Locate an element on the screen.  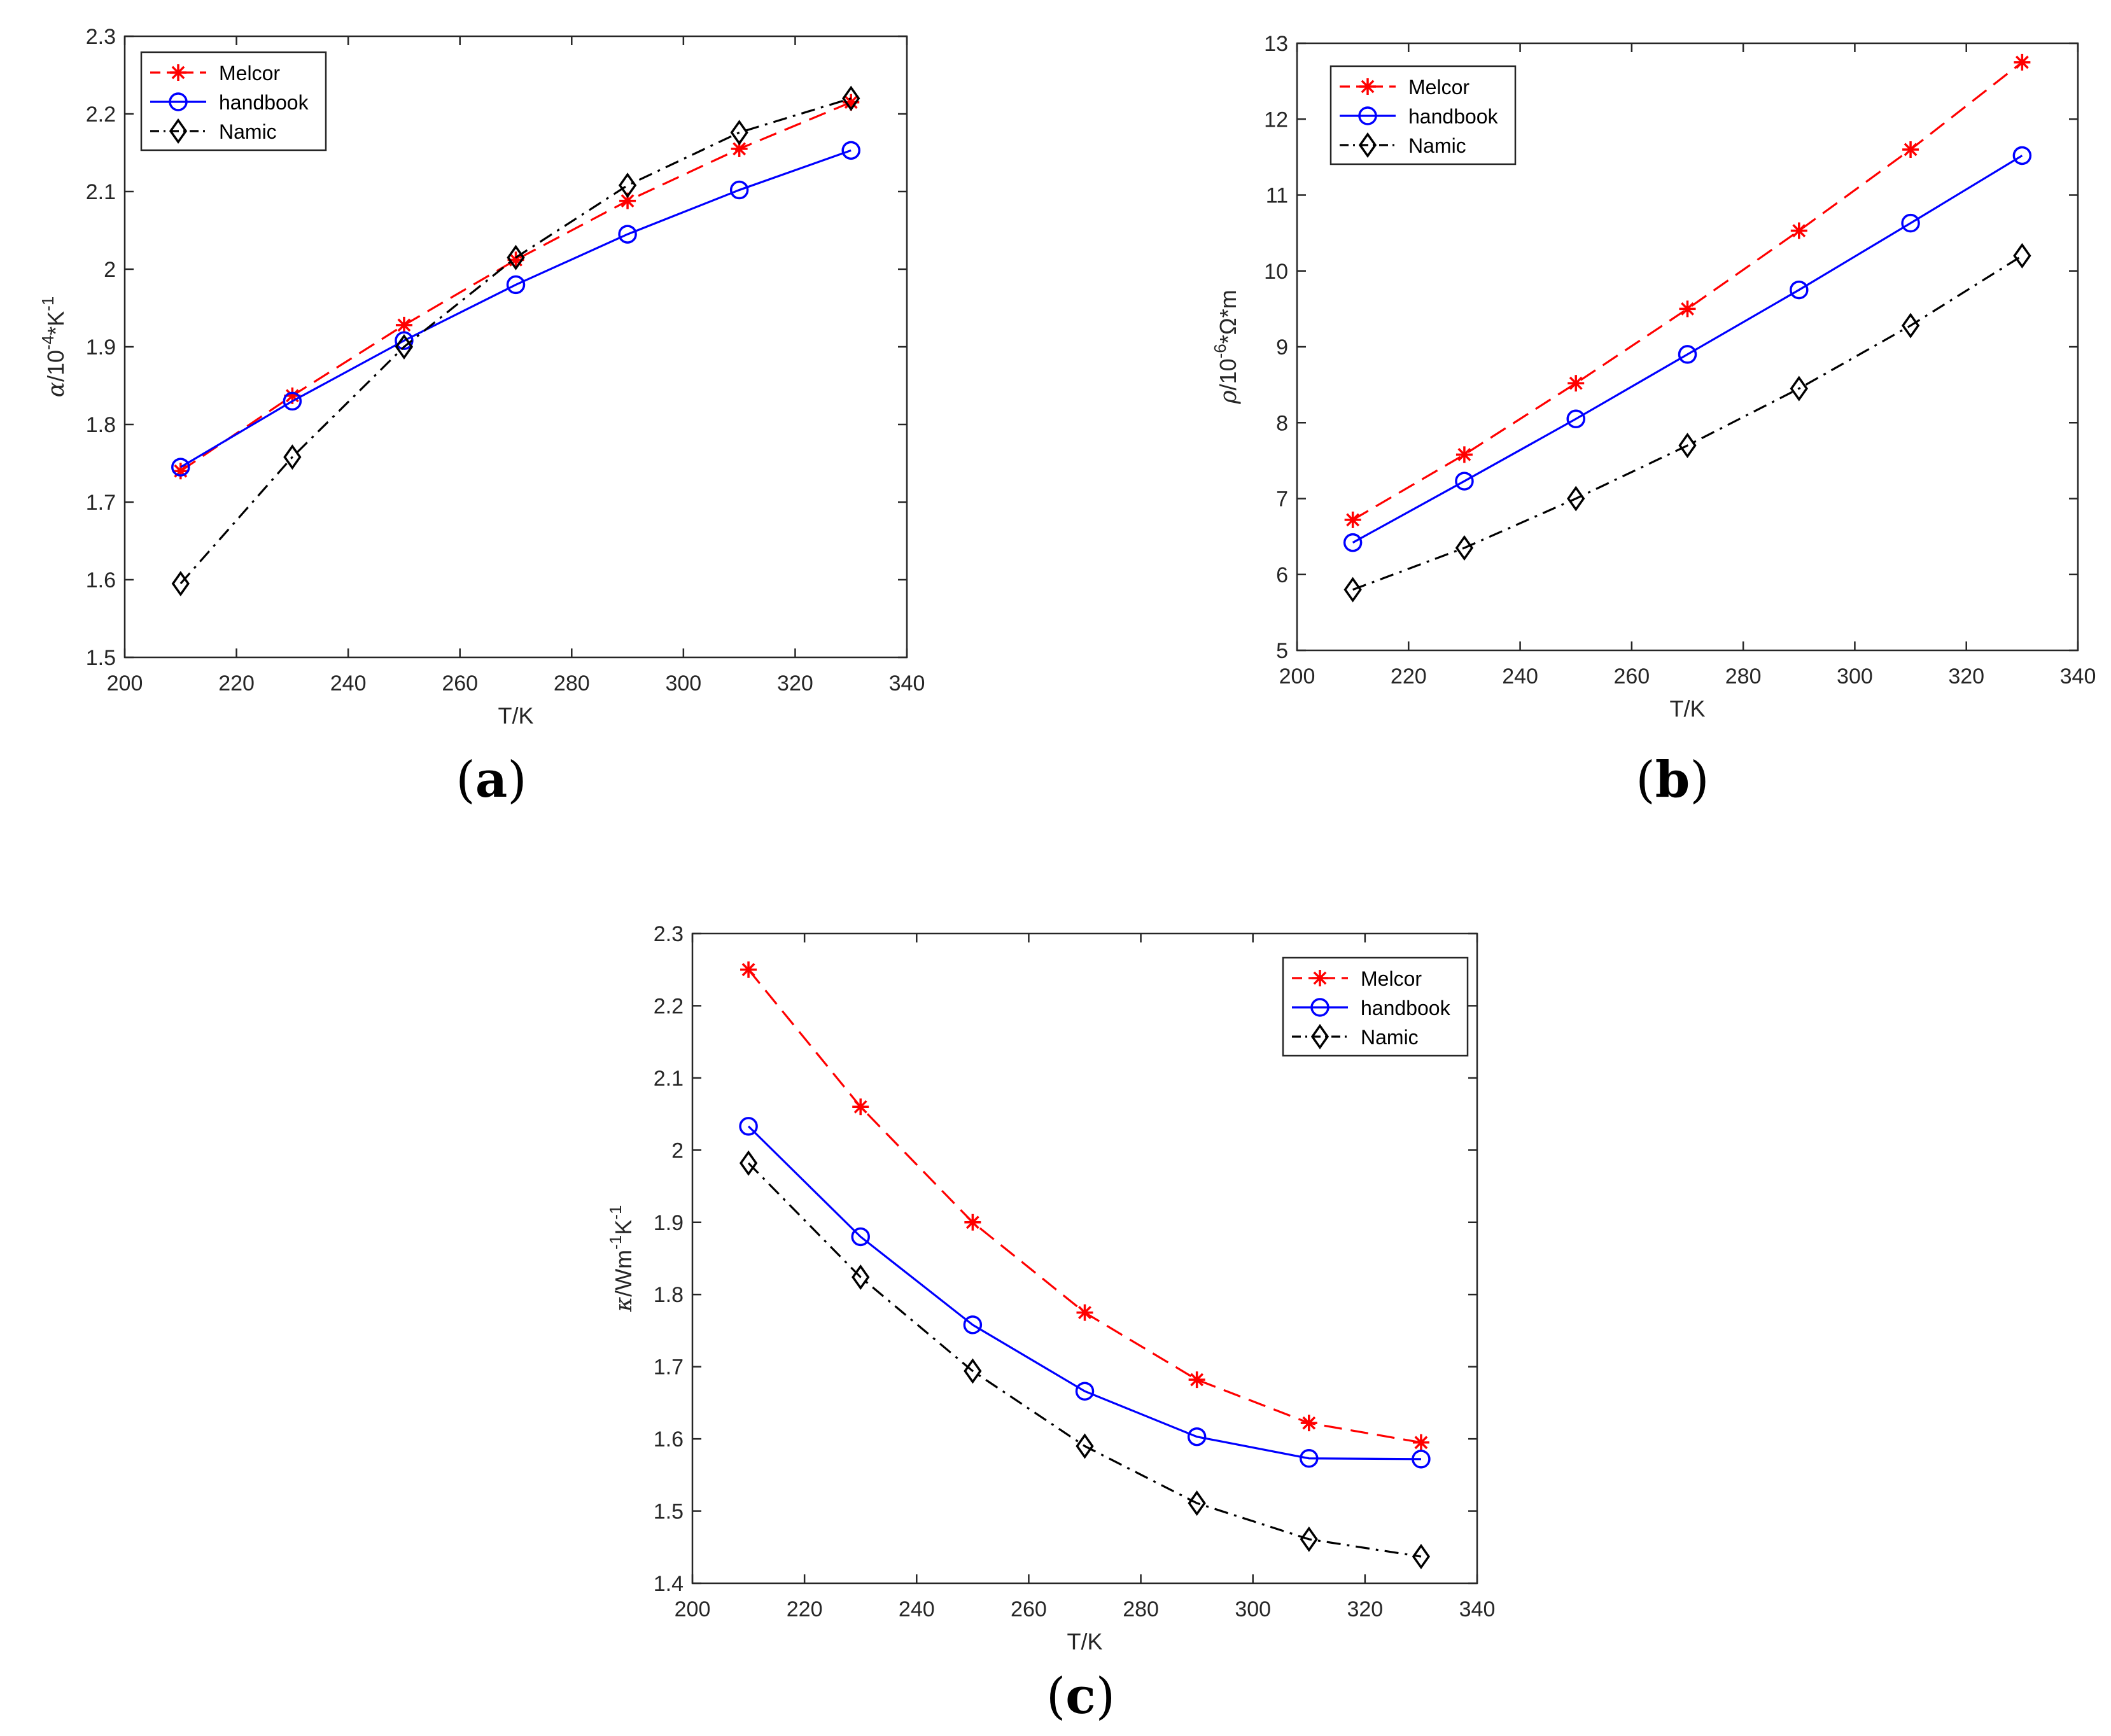
chart-c-ylabel-symbol: κ is located at coordinates (624, 1304).